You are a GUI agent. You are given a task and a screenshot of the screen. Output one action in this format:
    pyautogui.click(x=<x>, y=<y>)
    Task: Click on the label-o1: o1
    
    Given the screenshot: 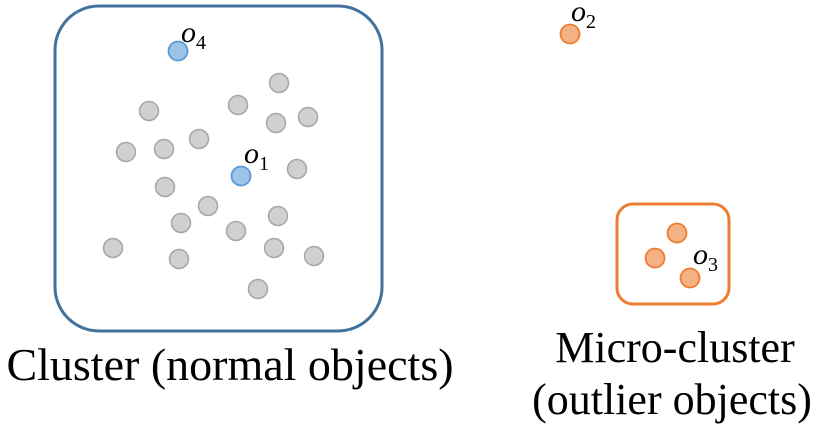 What is the action you would take?
    pyautogui.click(x=256, y=156)
    